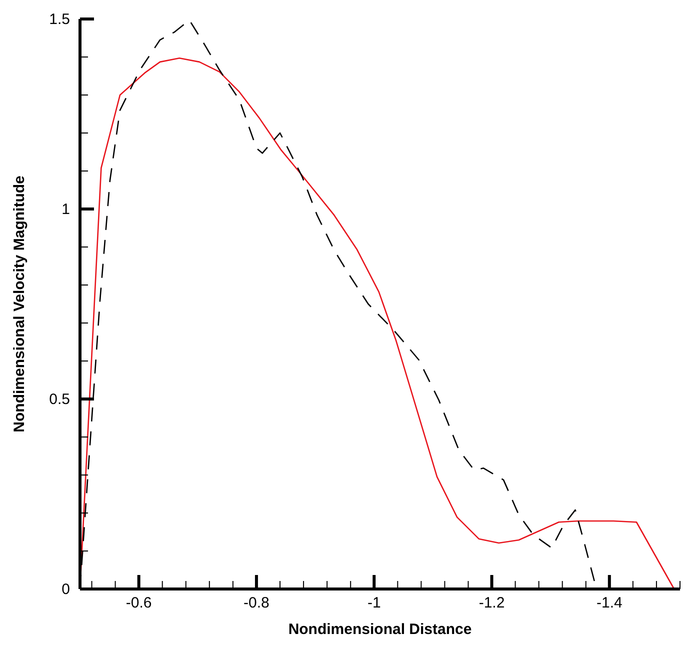  What do you see at coordinates (139, 603) in the screenshot?
I see `x-tick-label: -0.6` at bounding box center [139, 603].